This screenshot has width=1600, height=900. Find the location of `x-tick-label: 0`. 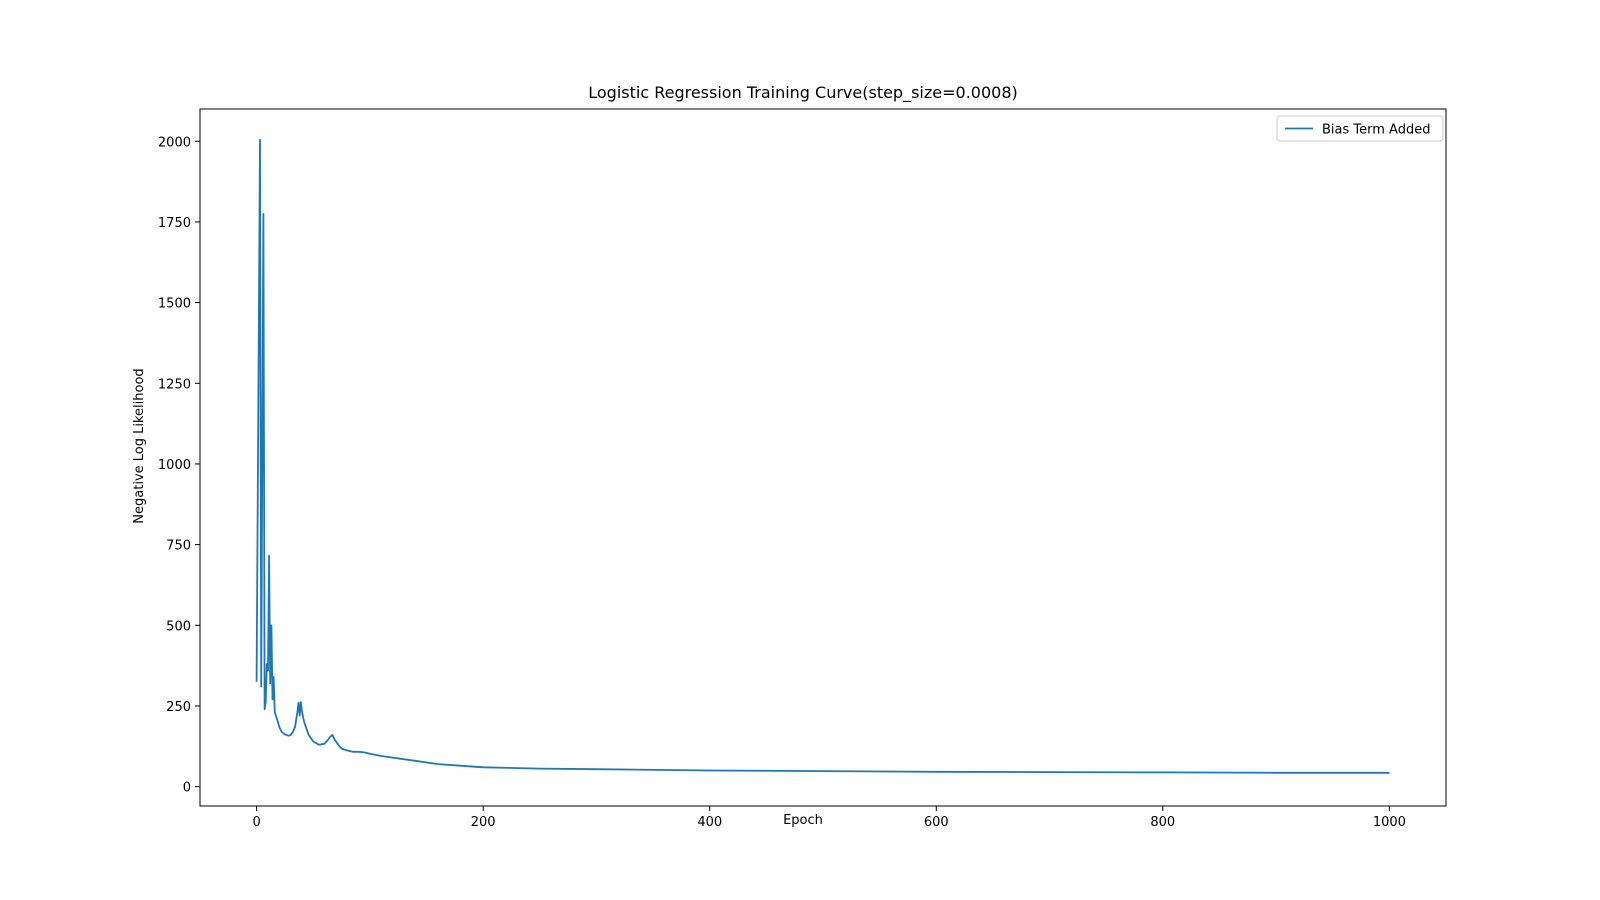

x-tick-label: 0 is located at coordinates (256, 822).